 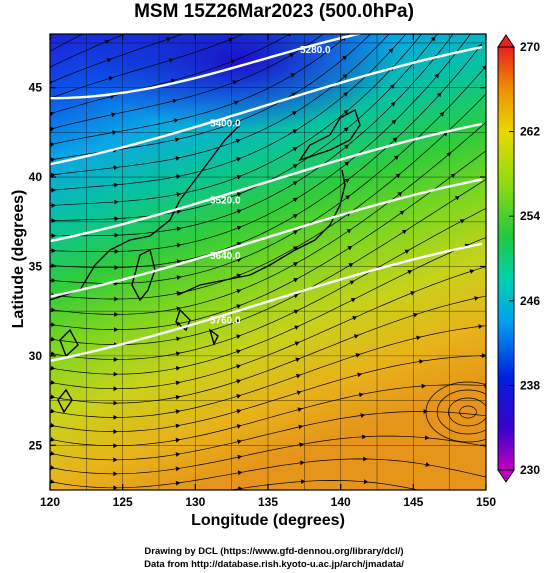 I want to click on y-tick-label: 45, so click(x=36, y=88).